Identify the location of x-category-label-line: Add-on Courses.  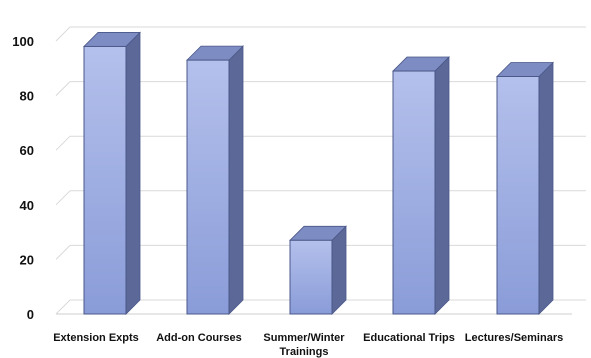
(199, 338).